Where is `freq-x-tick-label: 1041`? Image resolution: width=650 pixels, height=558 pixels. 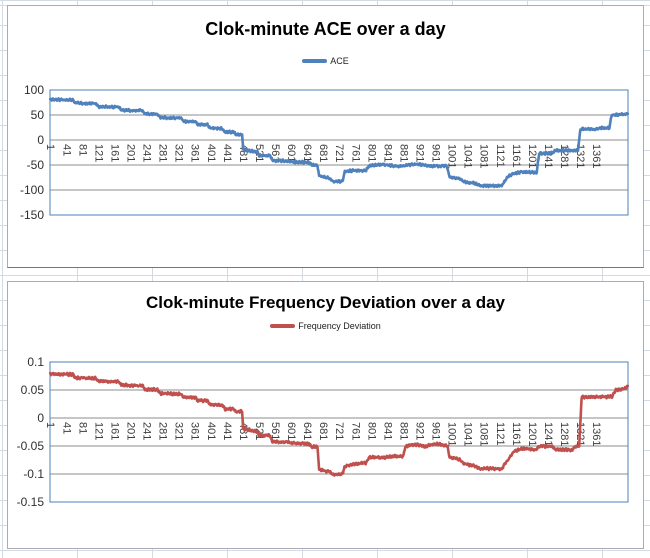
freq-x-tick-label: 1041 is located at coordinates (468, 434).